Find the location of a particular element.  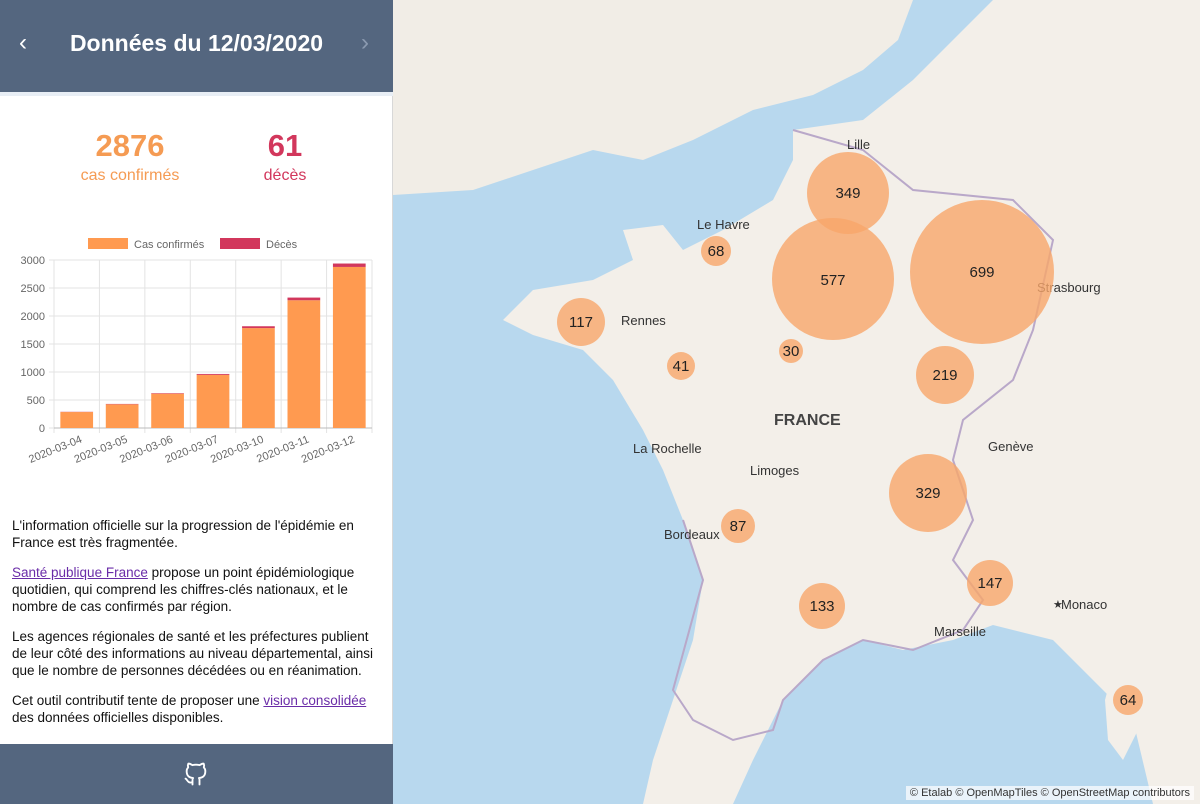

country-label: FRANCE is located at coordinates (807, 420).